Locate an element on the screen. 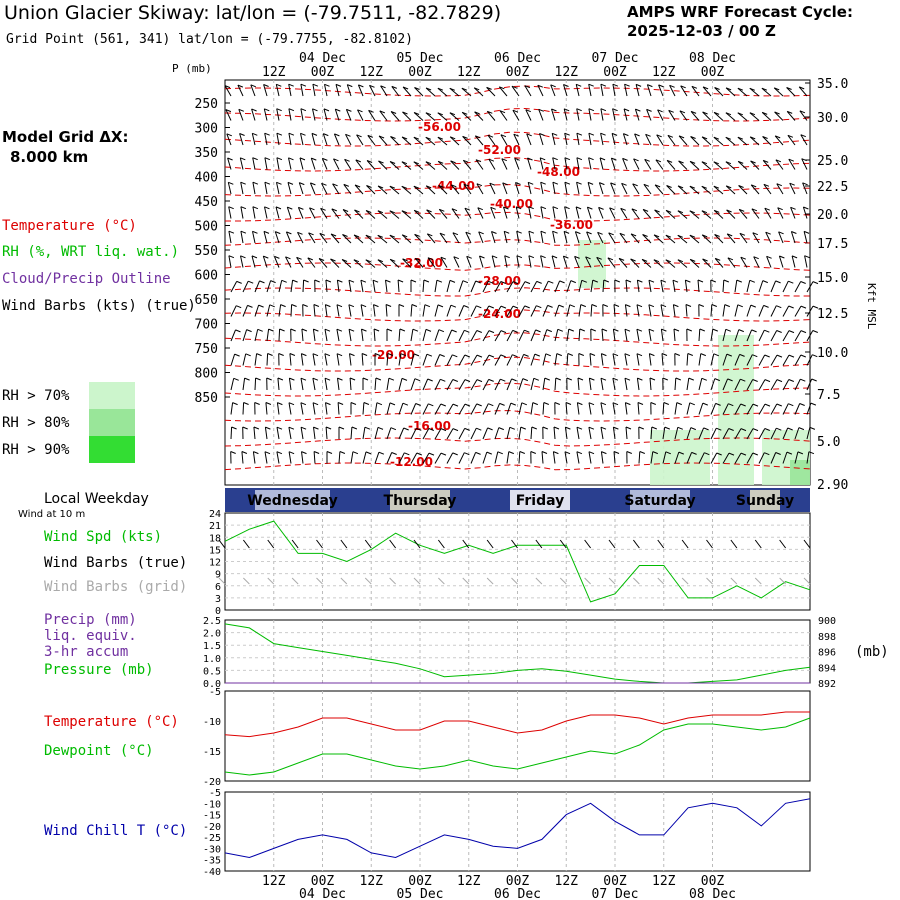 This screenshot has height=900, width=900. surface-wind-barb is located at coordinates (490, 544).